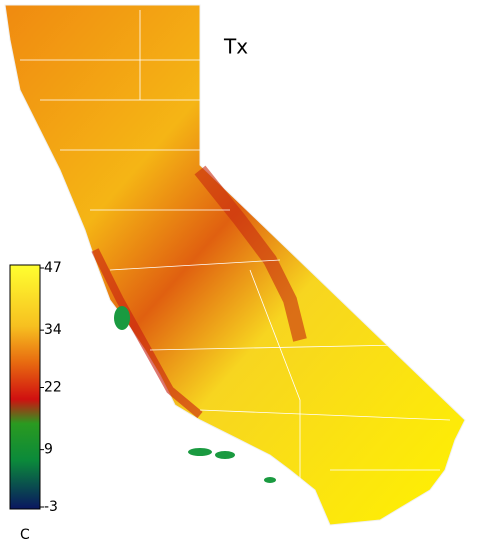 The height and width of the screenshot is (550, 500). I want to click on islands, so click(195, 394).